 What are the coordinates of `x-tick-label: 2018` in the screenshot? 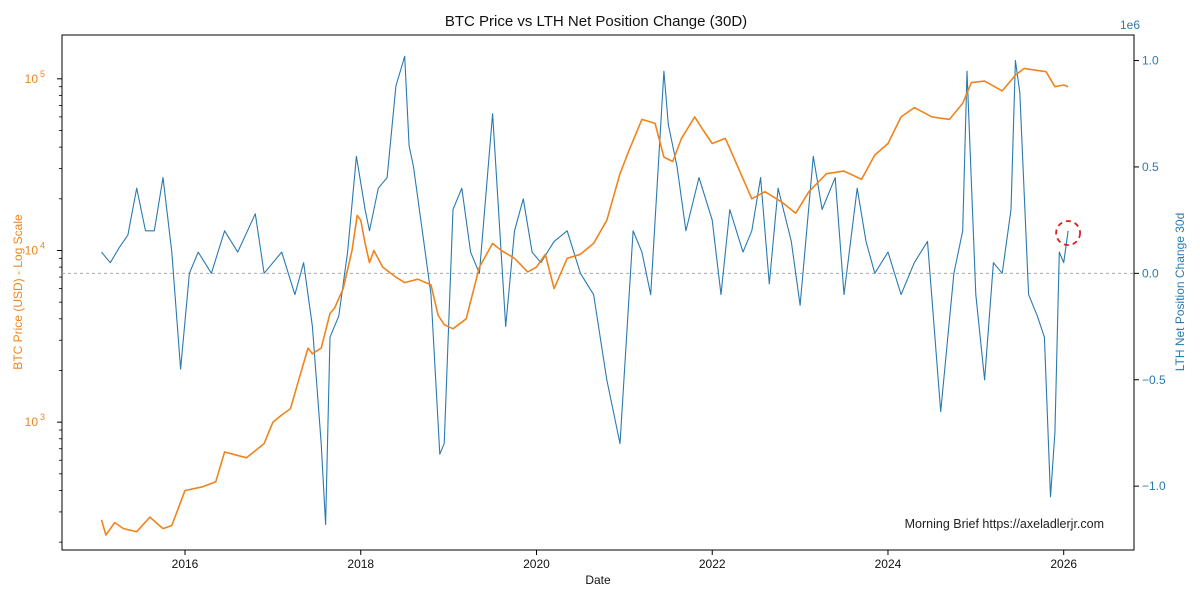 It's located at (360, 564).